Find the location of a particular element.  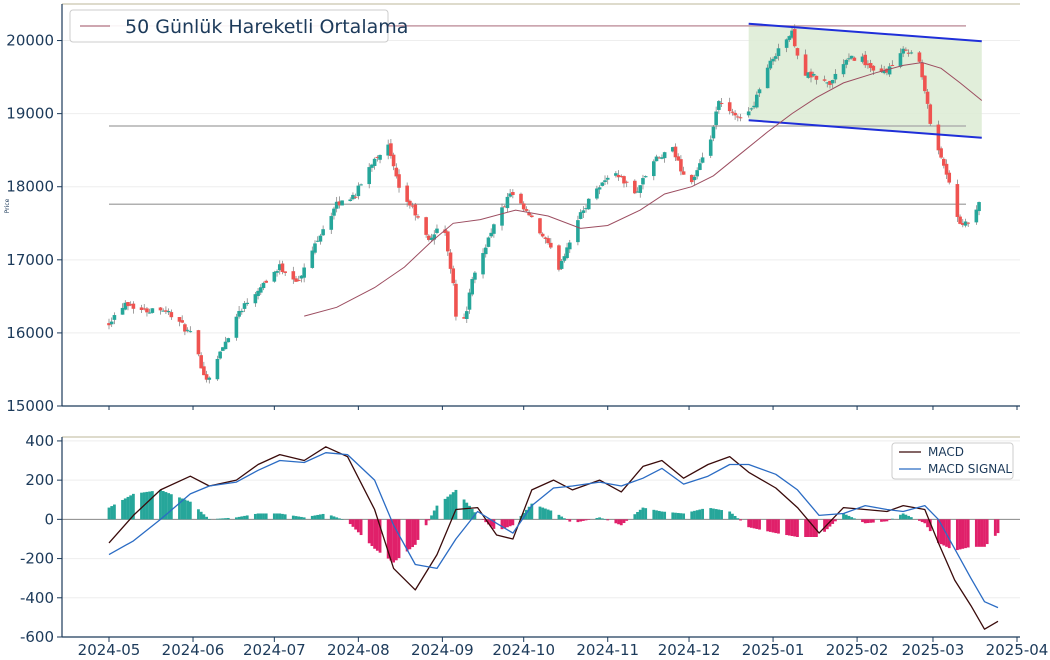

macd-legend-label: MACD is located at coordinates (946, 452).